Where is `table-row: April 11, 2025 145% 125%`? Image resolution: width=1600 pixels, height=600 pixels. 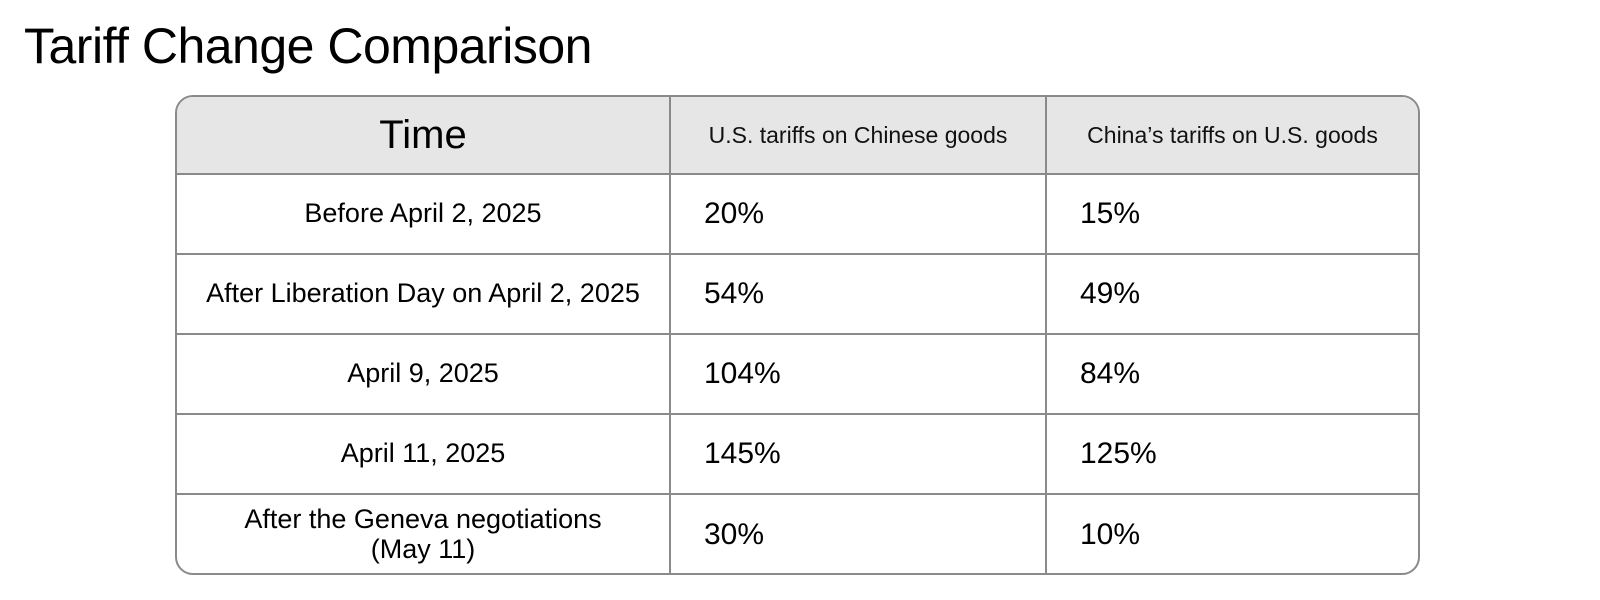
table-row: April 11, 2025 145% 125% is located at coordinates (797, 454).